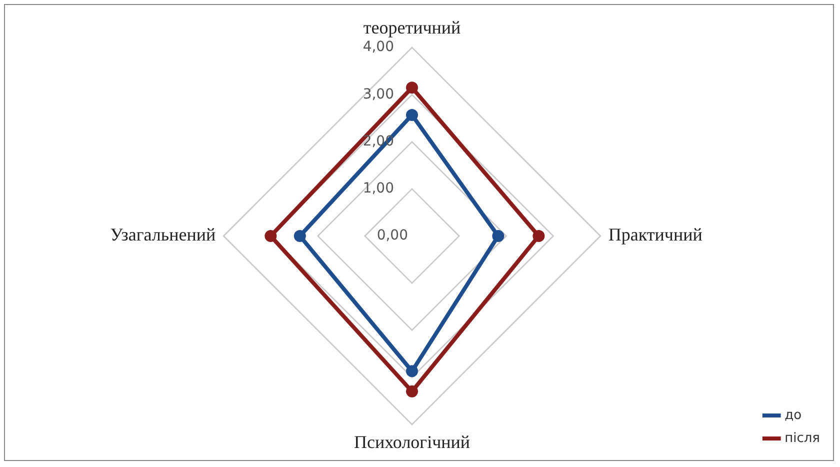 This screenshot has height=467, width=840. What do you see at coordinates (655, 234) in the screenshot?
I see `spoke-label: Практичний` at bounding box center [655, 234].